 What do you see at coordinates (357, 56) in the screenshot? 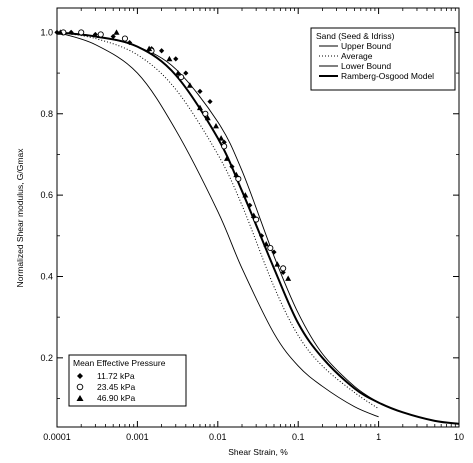
I see `legend-label-average: Average` at bounding box center [357, 56].